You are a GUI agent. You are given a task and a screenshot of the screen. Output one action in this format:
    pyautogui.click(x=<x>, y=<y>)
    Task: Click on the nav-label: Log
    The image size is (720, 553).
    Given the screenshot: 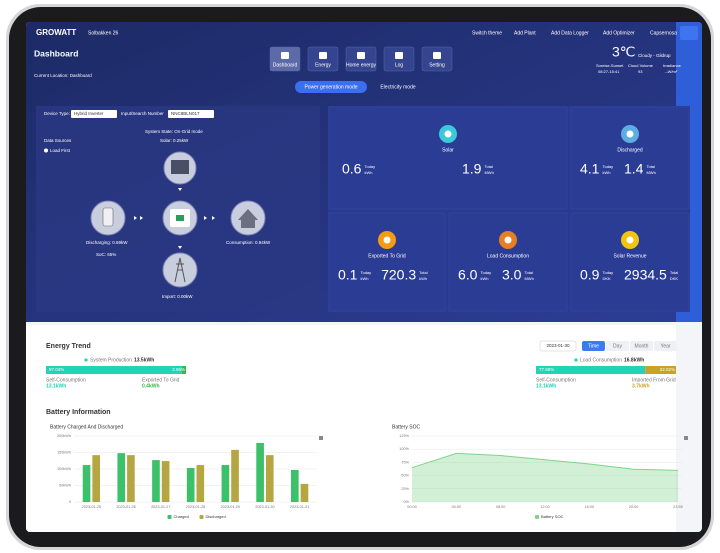 What is the action you would take?
    pyautogui.click(x=399, y=65)
    